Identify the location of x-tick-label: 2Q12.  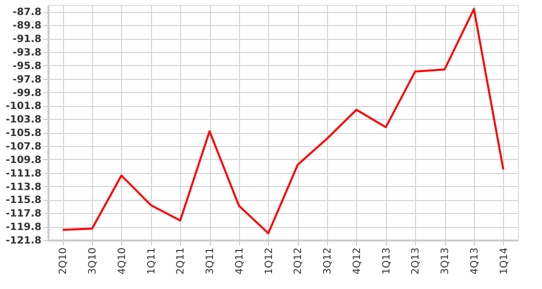
(298, 261).